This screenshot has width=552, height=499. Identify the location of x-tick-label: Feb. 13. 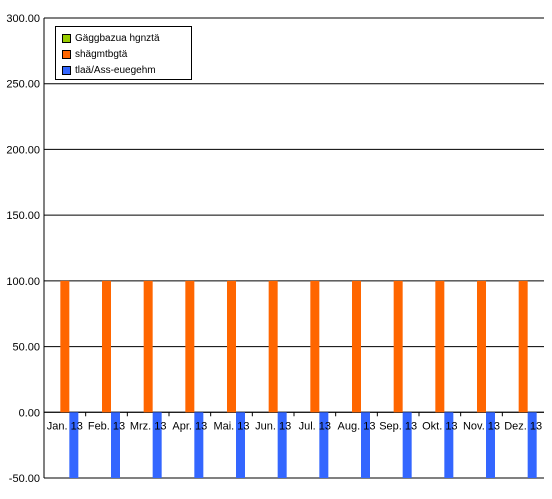
(106, 426).